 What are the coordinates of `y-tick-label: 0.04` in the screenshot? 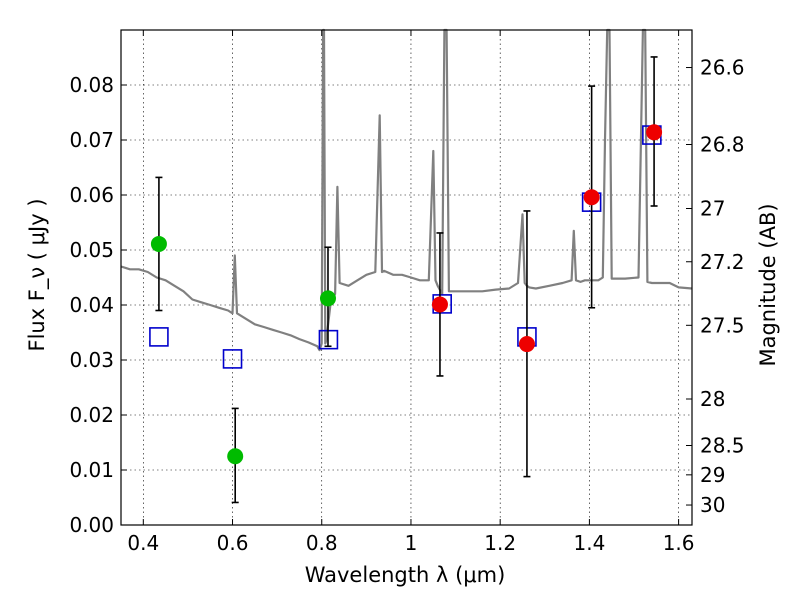 It's located at (91, 305).